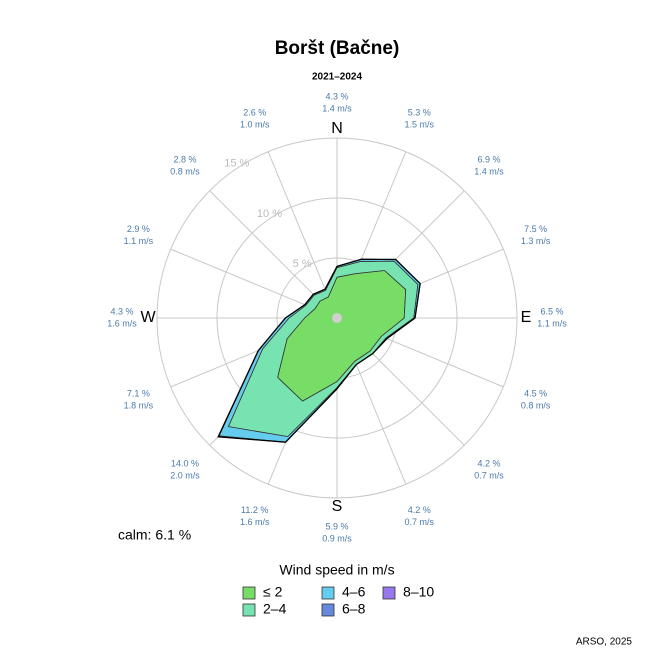  I want to click on direction-percent: 7.1 %, so click(138, 394).